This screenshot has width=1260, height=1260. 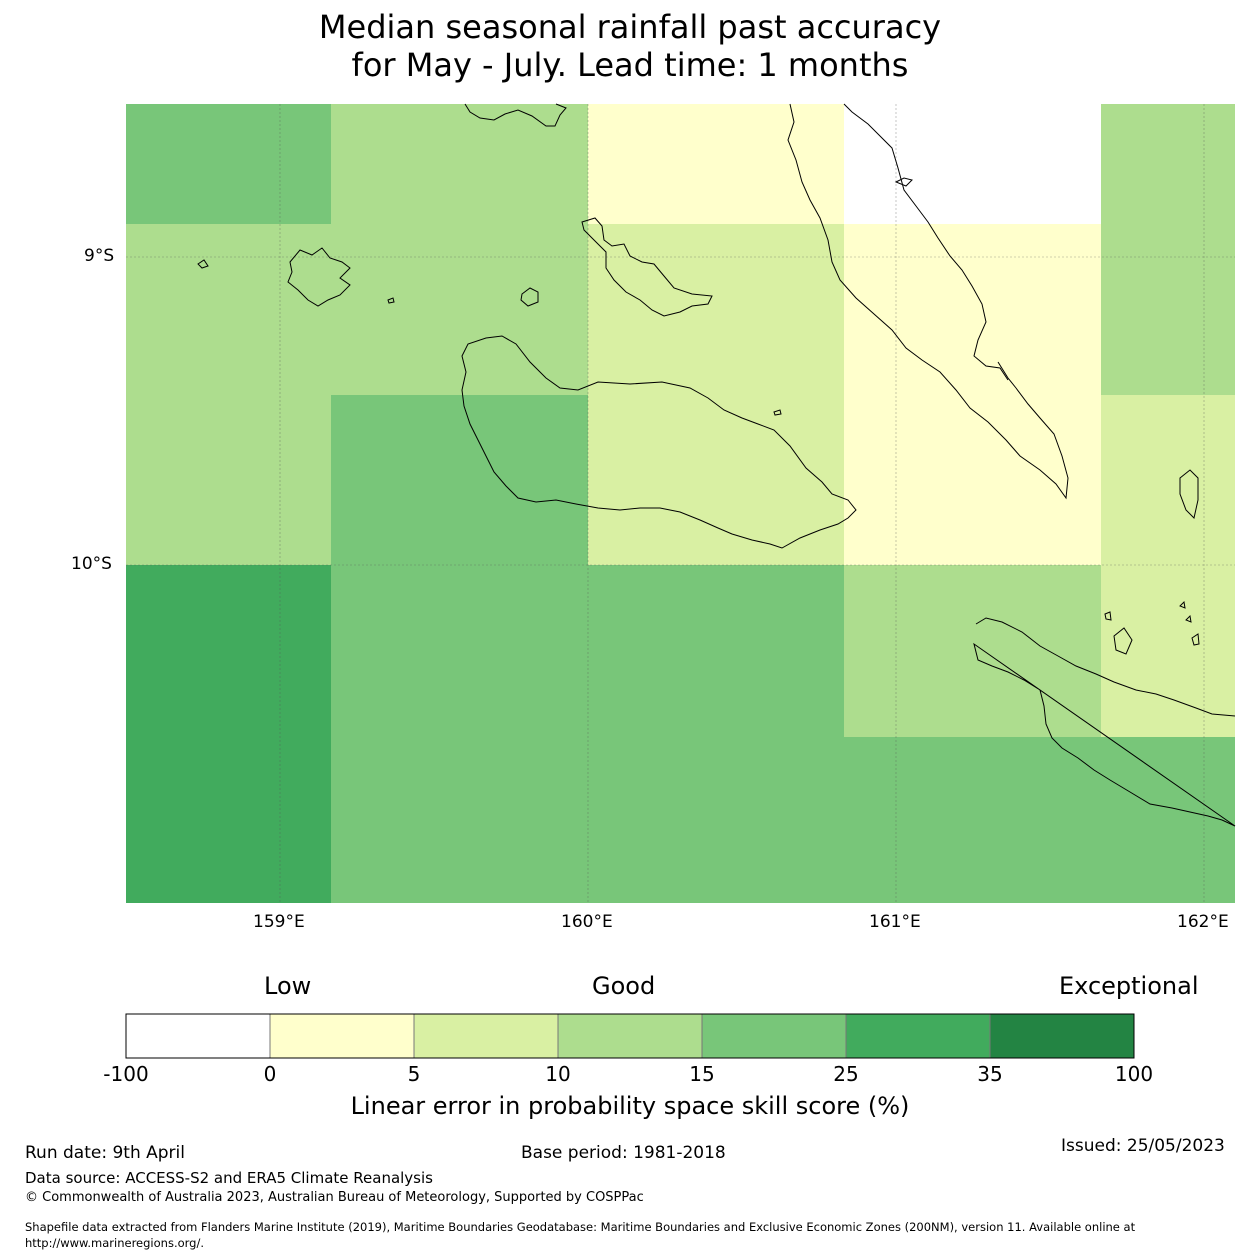 What do you see at coordinates (990, 1074) in the screenshot?
I see `colorbar-tick-label: 35` at bounding box center [990, 1074].